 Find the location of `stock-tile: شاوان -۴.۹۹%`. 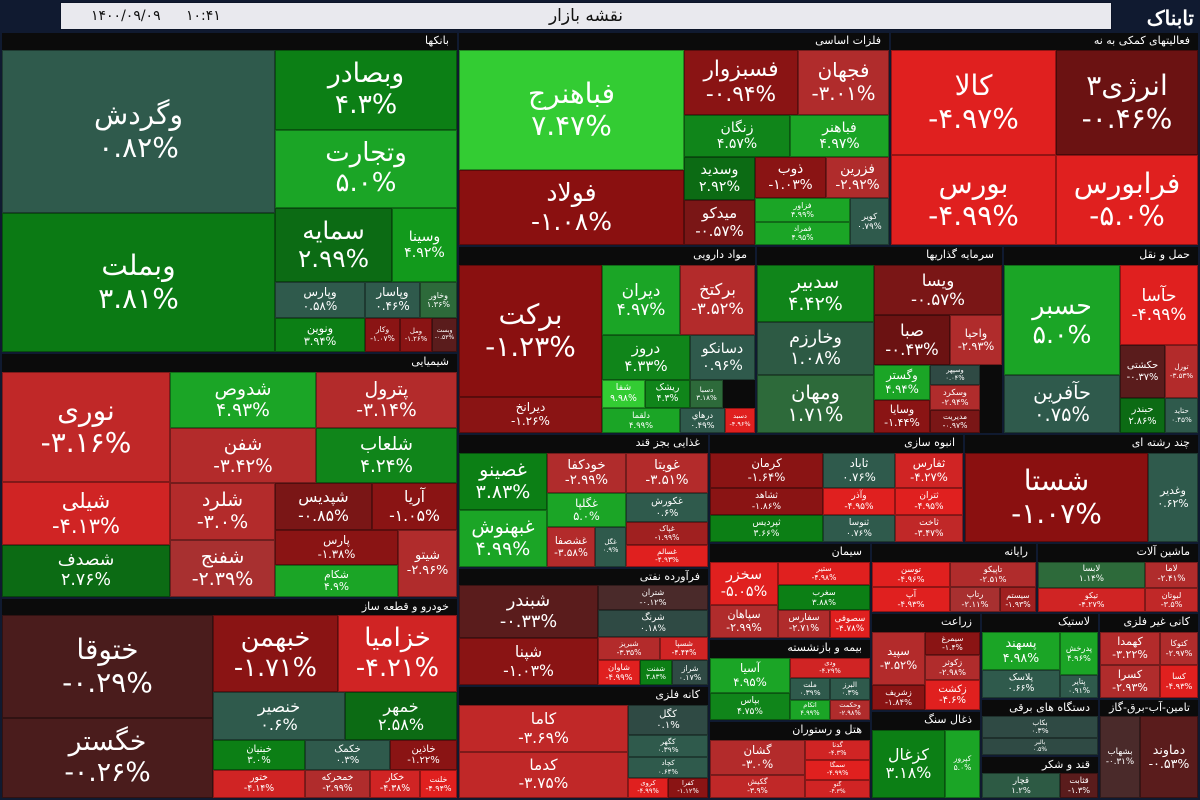

stock-tile: شاوان -۴.۹۹% is located at coordinates (619, 672).